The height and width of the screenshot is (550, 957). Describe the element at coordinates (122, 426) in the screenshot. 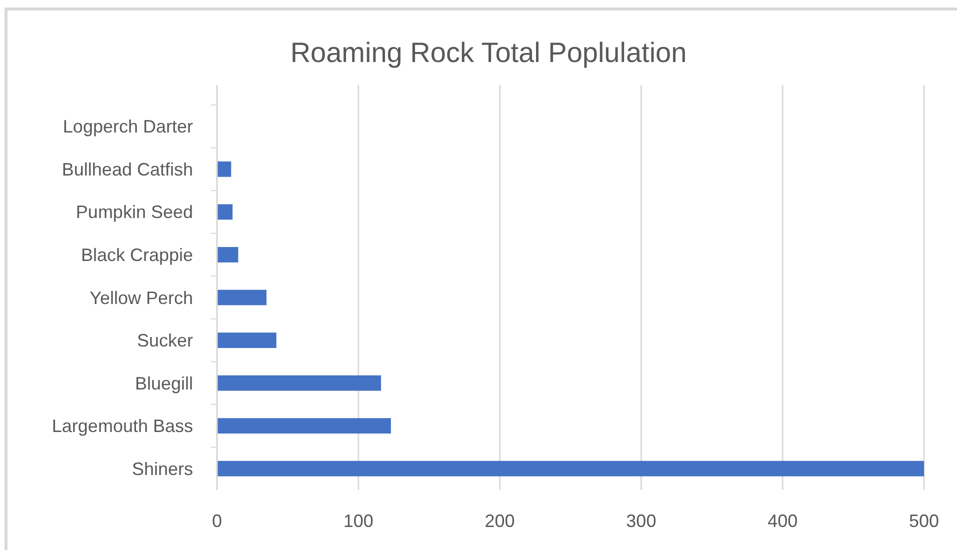

I see `y-tick-label: Largemouth Bass` at that location.